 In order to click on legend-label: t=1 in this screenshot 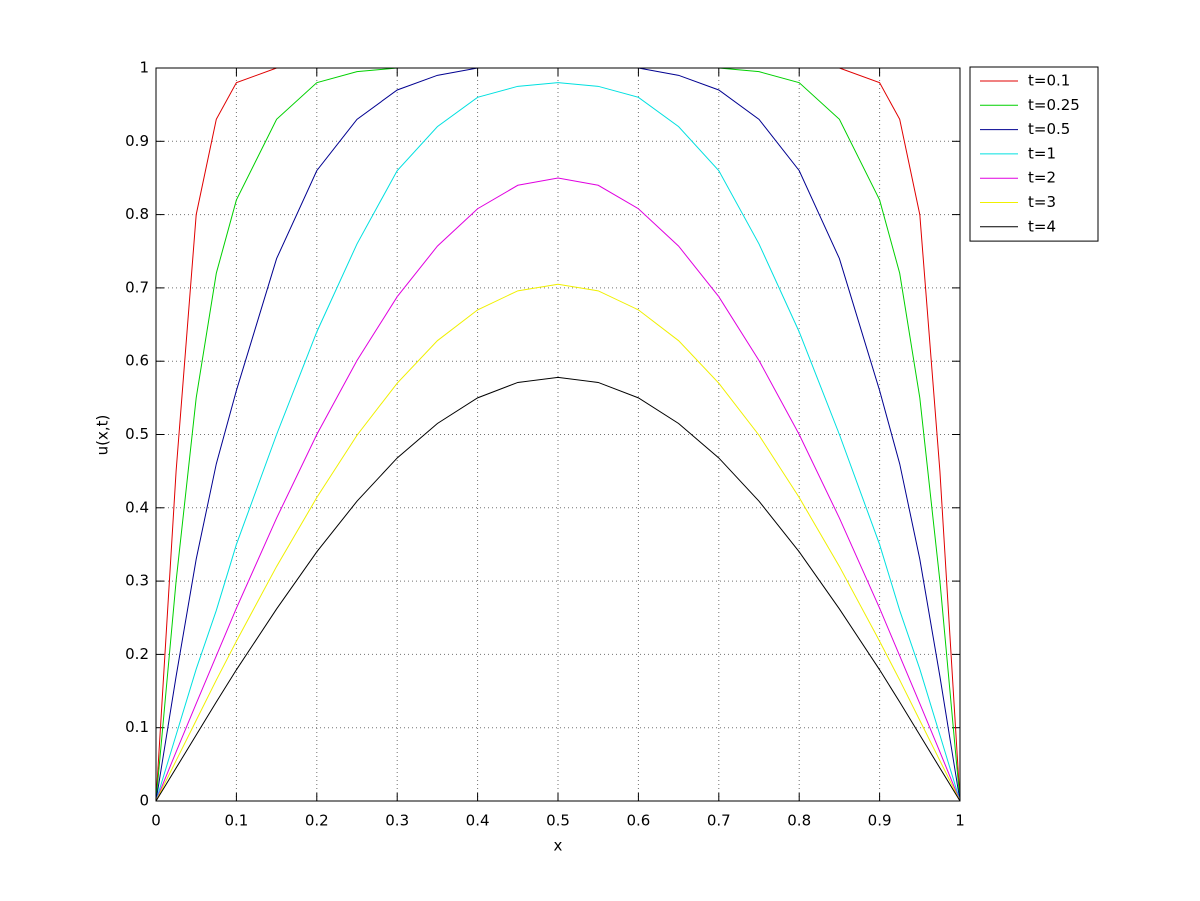, I will do `click(1042, 153)`.